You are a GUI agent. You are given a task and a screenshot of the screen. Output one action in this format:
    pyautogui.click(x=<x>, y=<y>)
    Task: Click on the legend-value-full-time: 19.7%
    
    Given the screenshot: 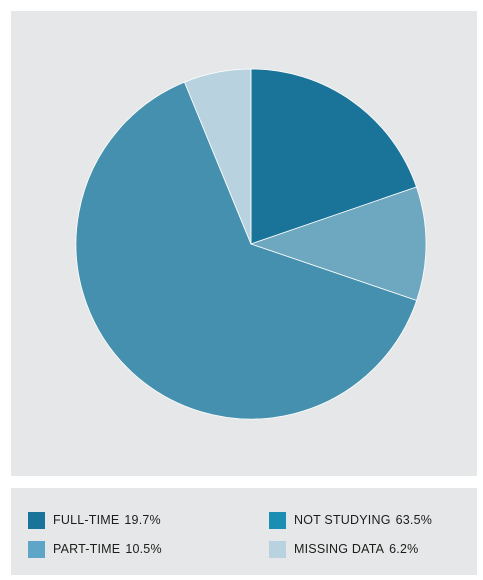 What is the action you would take?
    pyautogui.click(x=142, y=520)
    